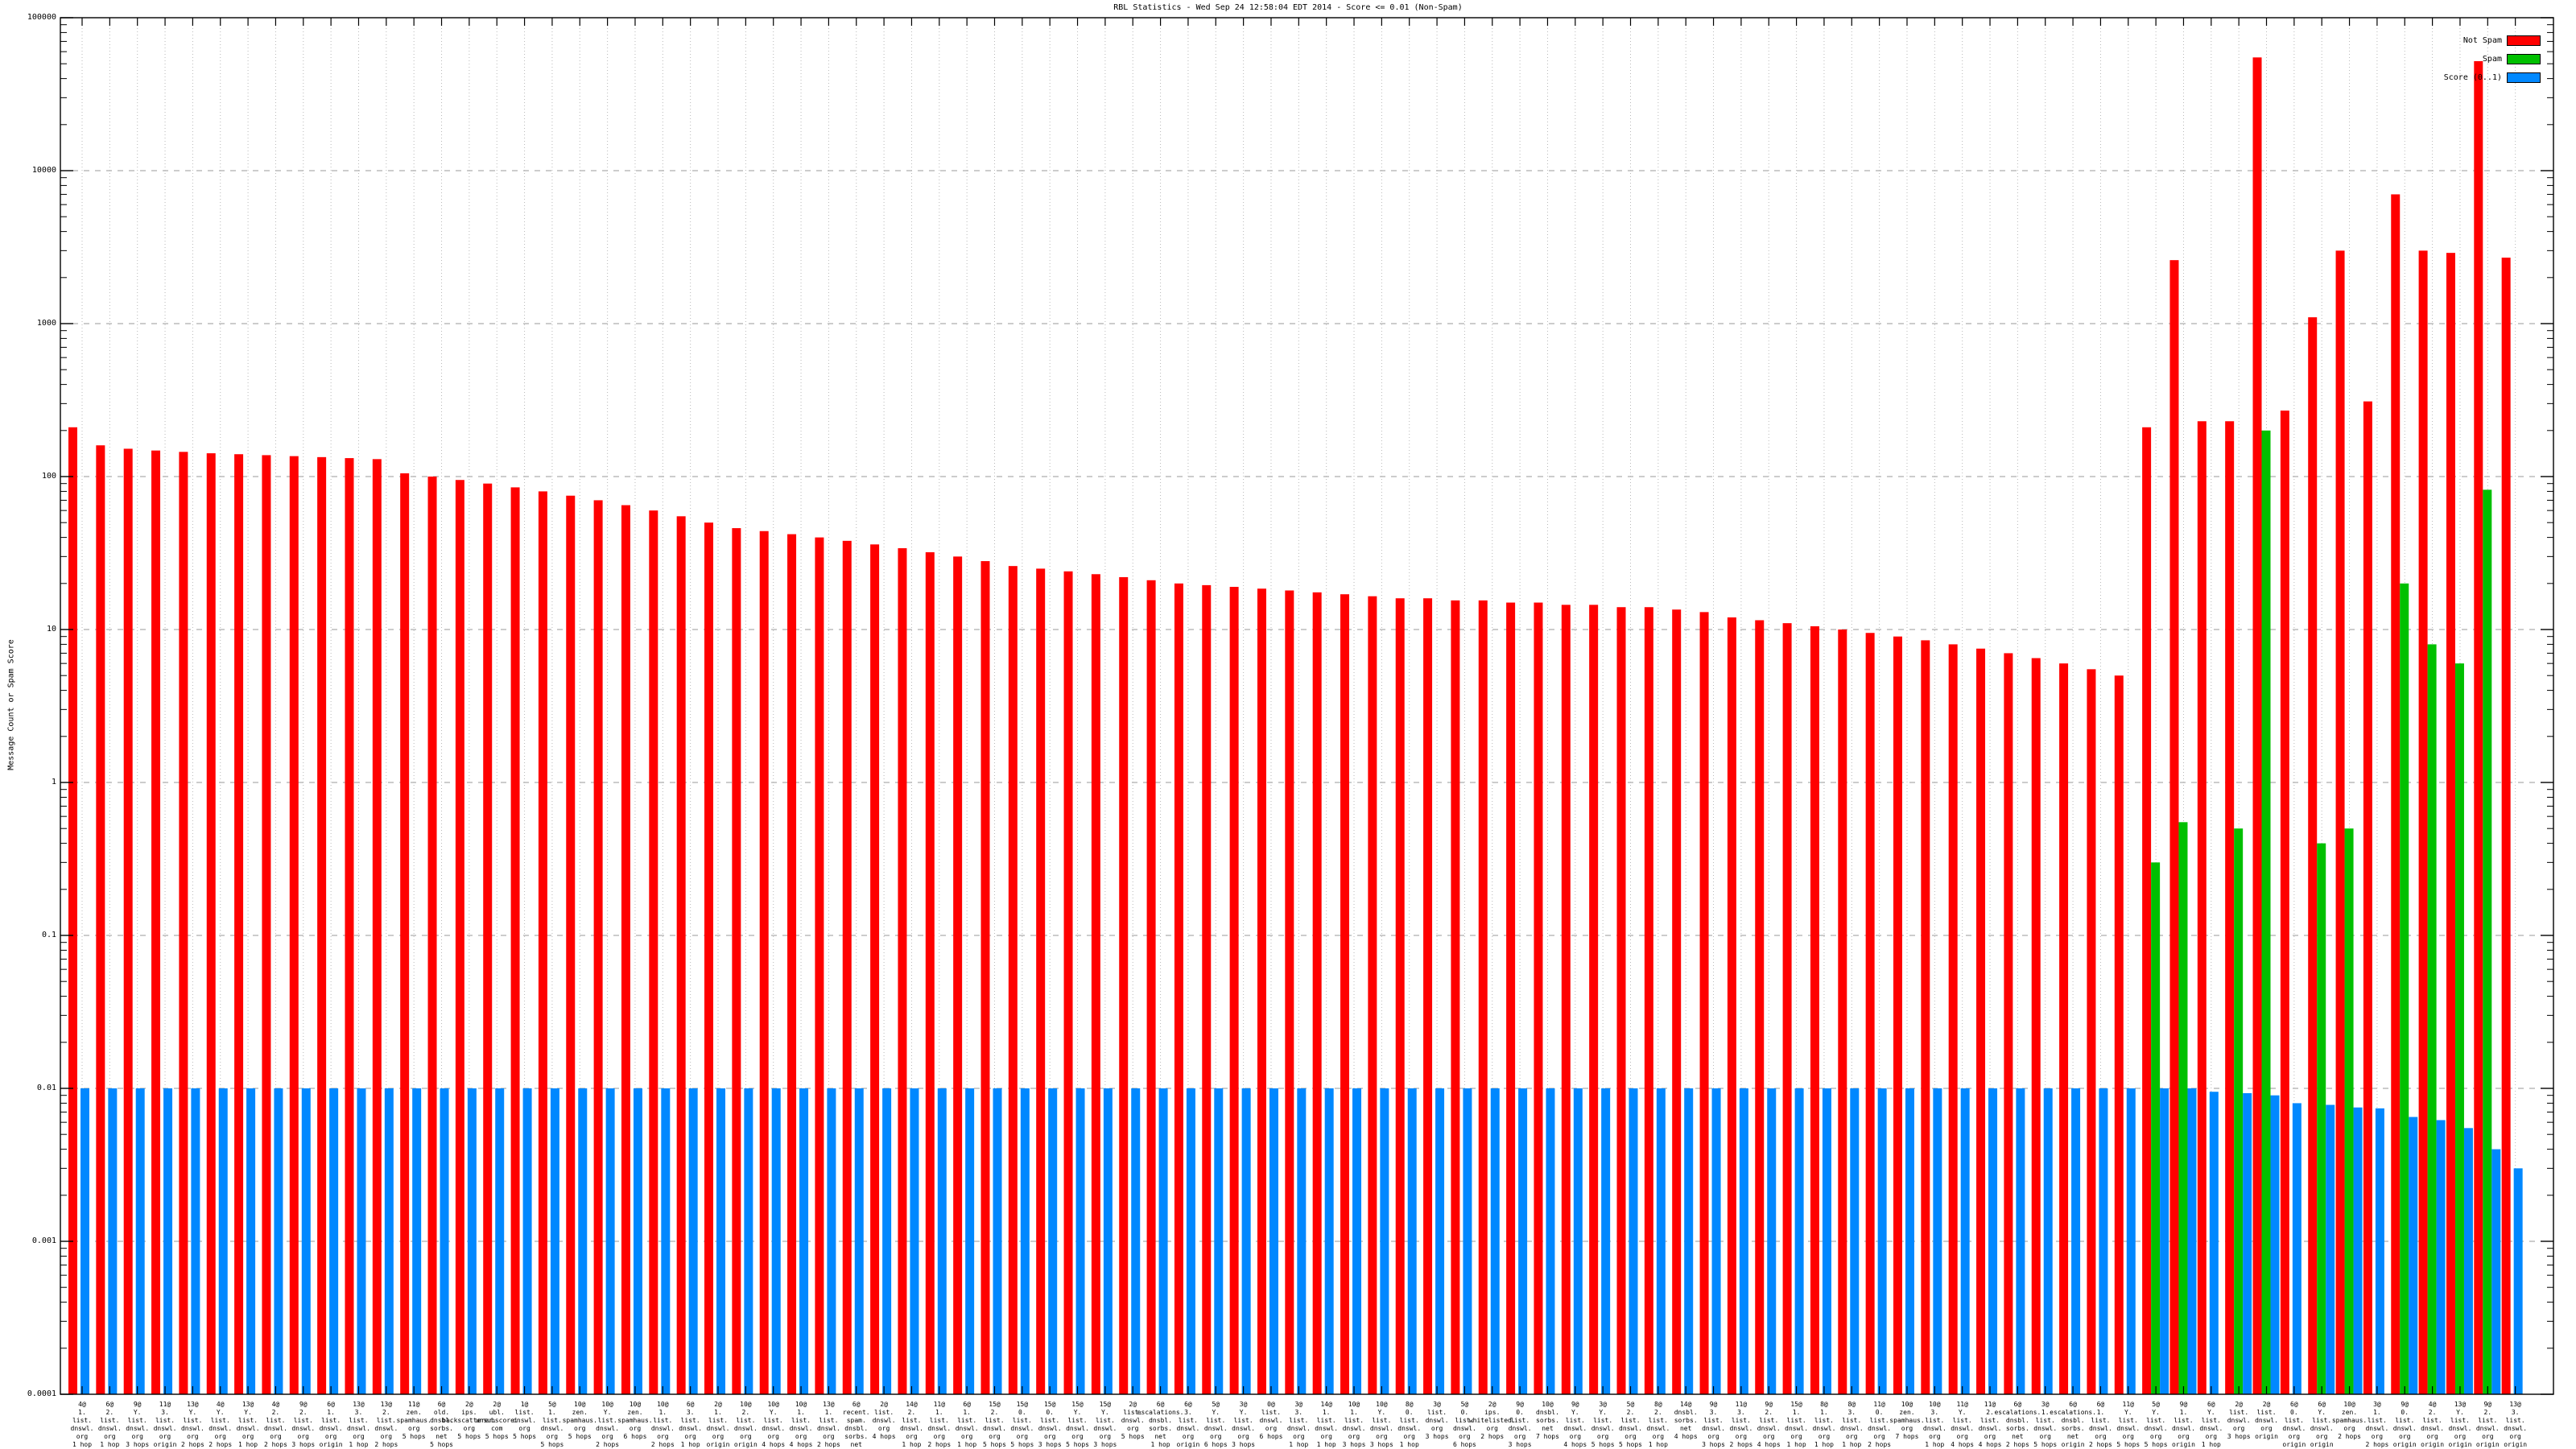 The width and height of the screenshot is (2576, 1449). I want to click on x-tick-label: 6@ old. dnsbl. sorbs. net 5 hops, so click(442, 1424).